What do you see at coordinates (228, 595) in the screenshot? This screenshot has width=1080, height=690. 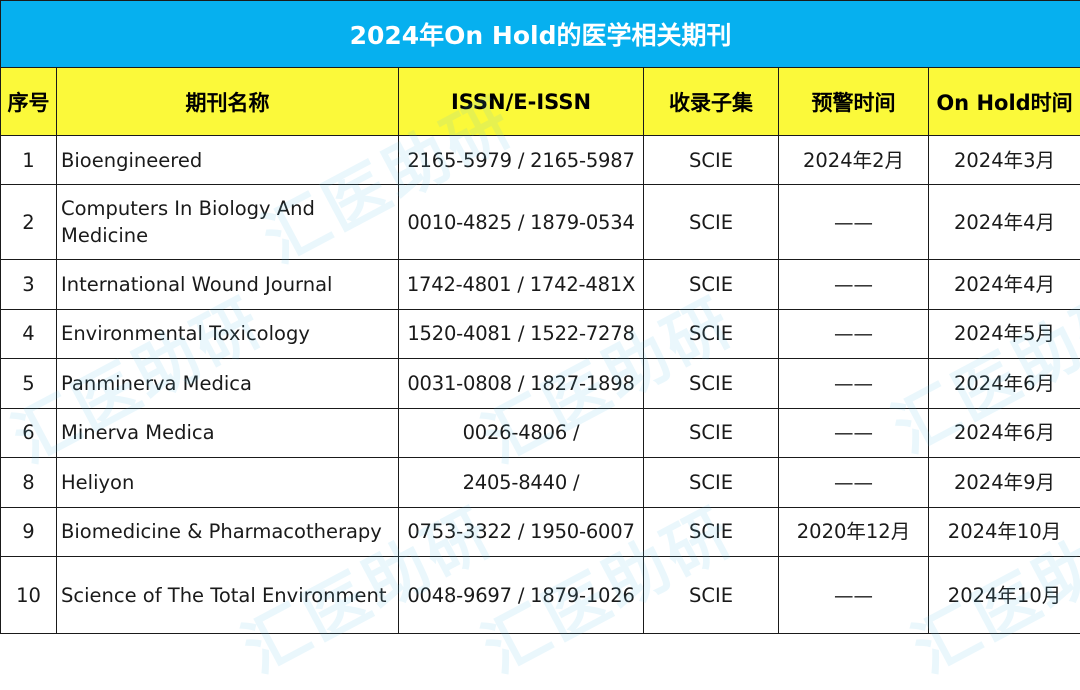 I see `cell-journal-name: Science of The Total Environment` at bounding box center [228, 595].